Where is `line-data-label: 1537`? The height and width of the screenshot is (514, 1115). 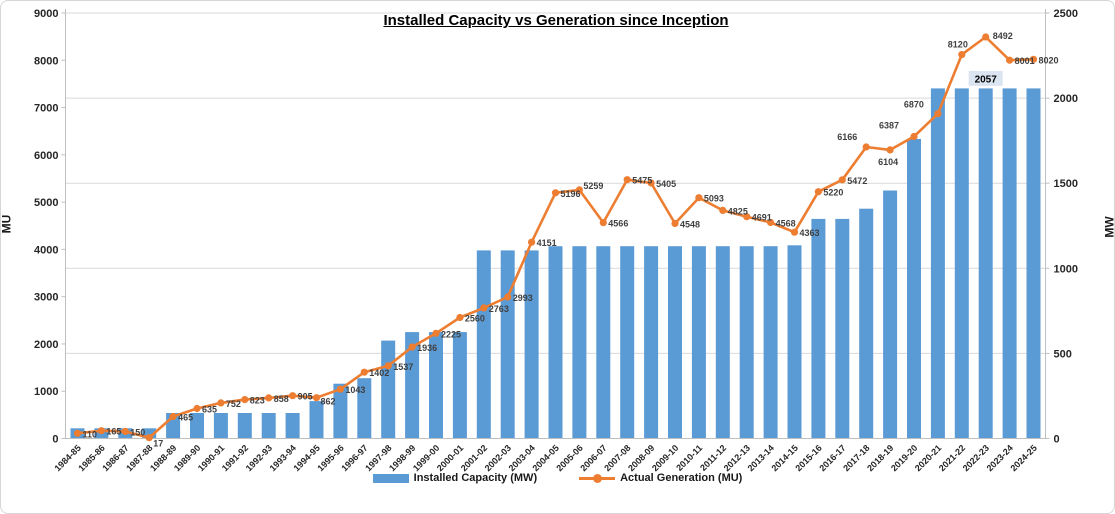
line-data-label: 1537 is located at coordinates (403, 367).